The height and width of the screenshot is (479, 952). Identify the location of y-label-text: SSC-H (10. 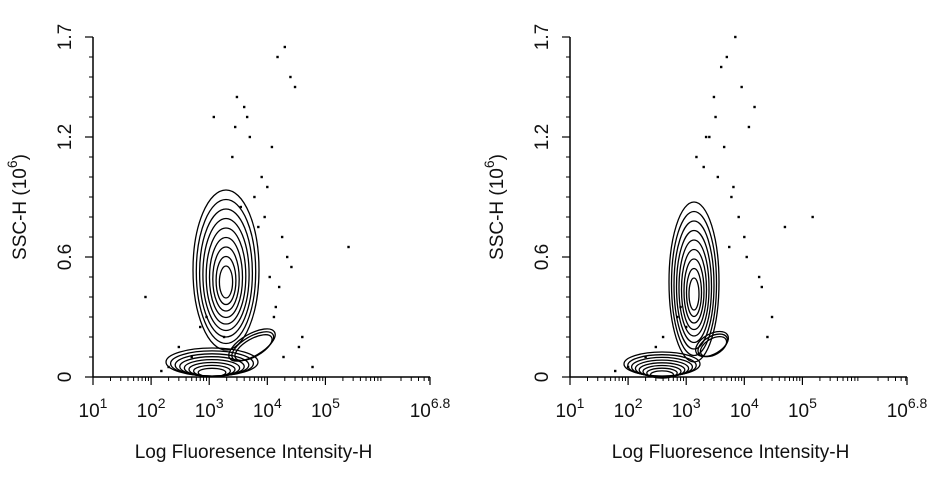
(497, 214).